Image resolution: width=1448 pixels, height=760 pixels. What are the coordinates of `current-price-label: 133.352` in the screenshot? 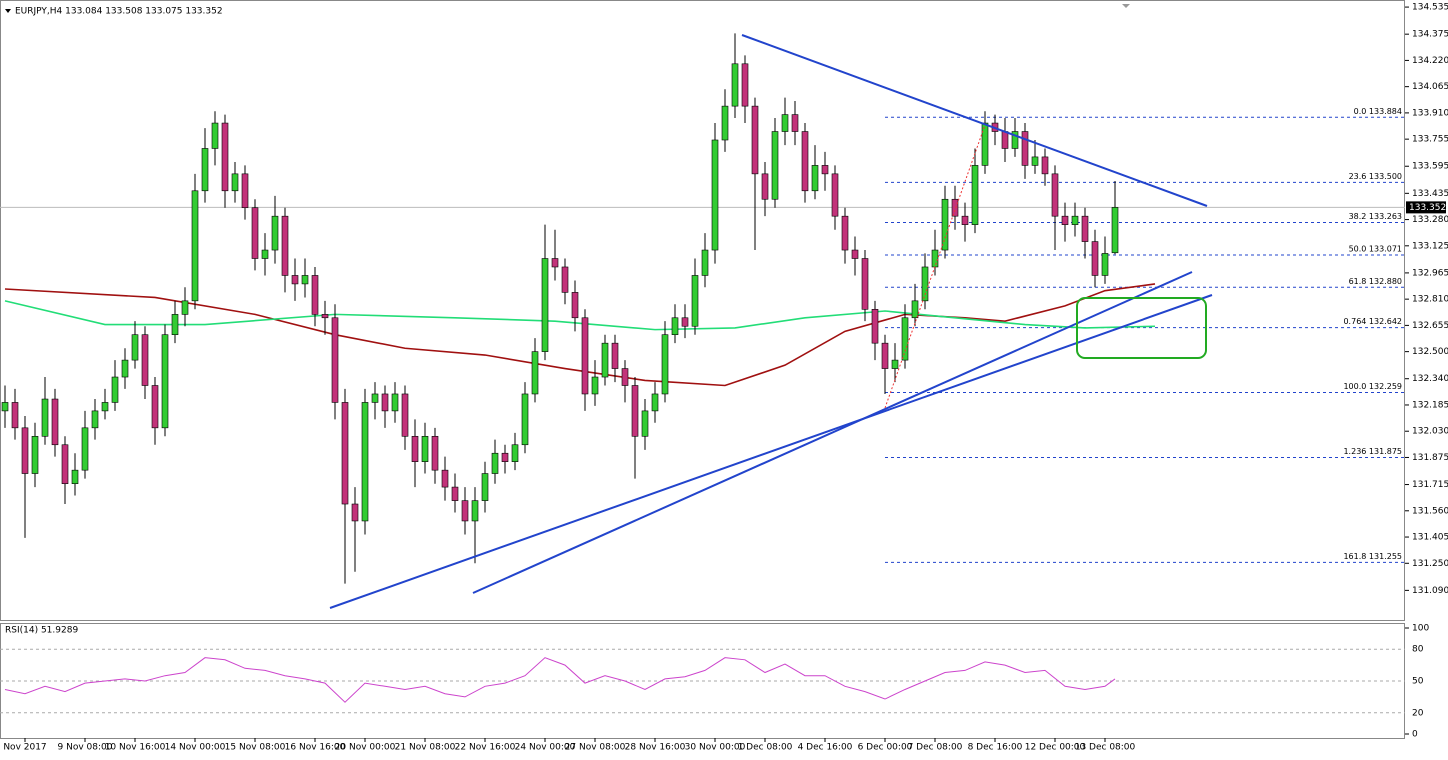 It's located at (1427, 208).